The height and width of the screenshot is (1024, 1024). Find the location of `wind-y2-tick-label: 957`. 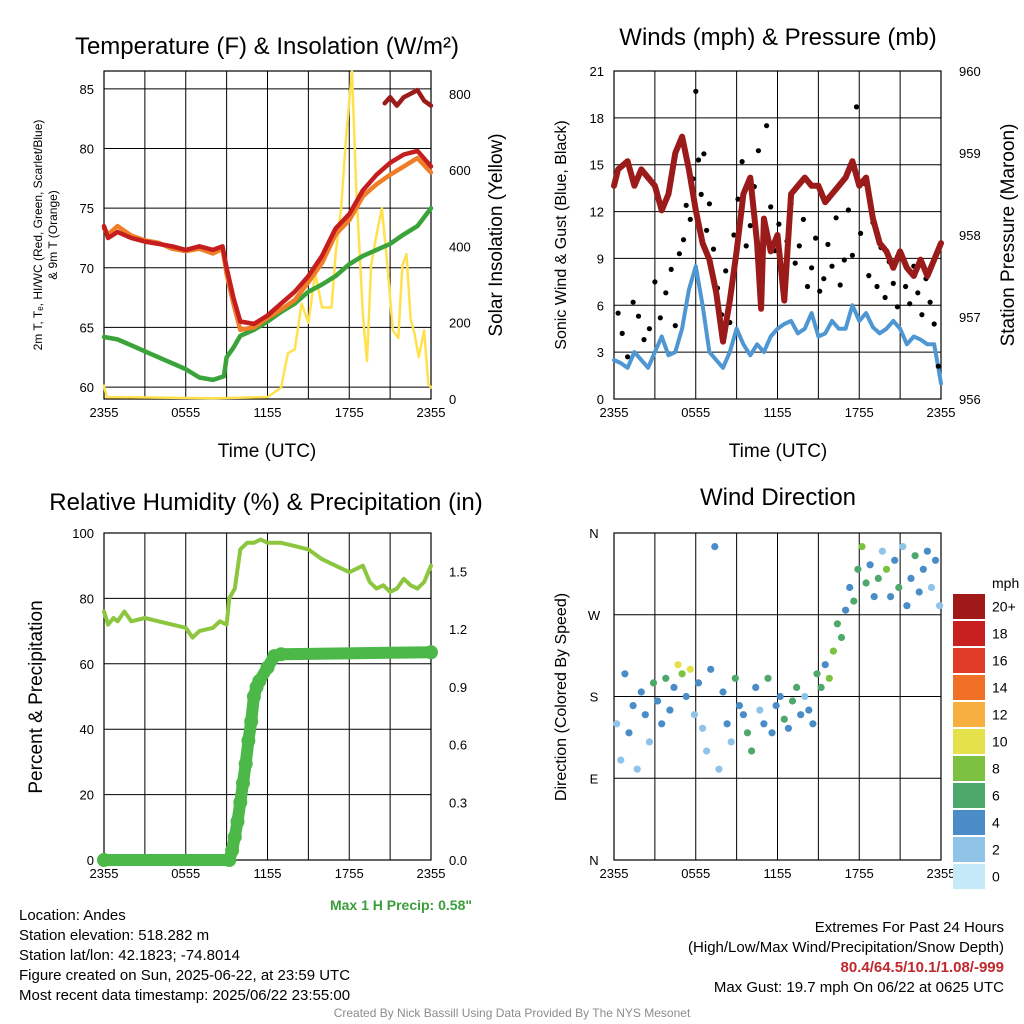

wind-y2-tick-label: 957 is located at coordinates (970, 317).